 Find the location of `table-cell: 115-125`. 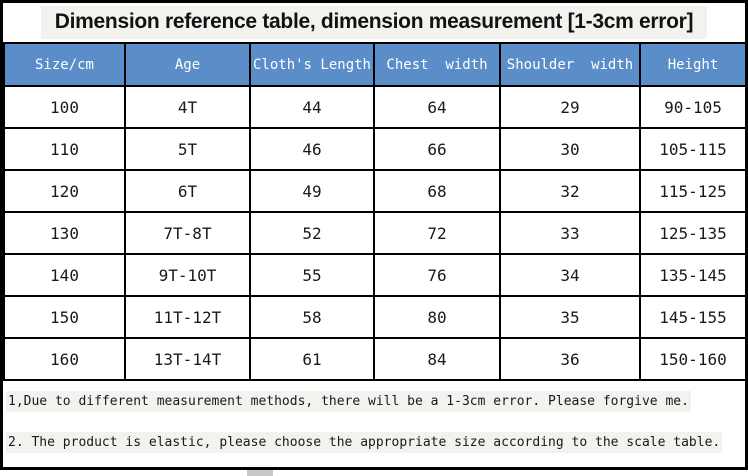

table-cell: 115-125 is located at coordinates (693, 191).